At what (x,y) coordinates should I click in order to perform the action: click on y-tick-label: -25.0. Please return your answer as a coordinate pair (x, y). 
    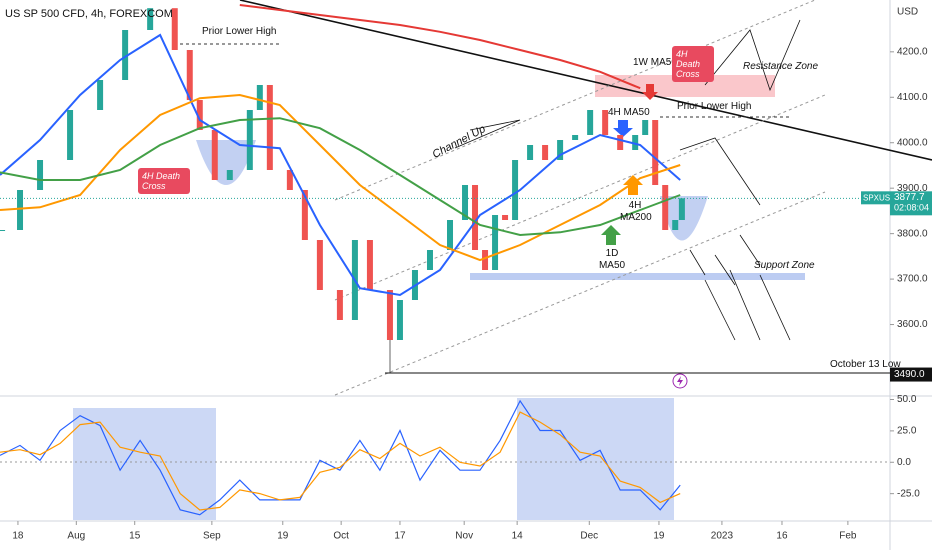
    Looking at the image, I should click on (908, 493).